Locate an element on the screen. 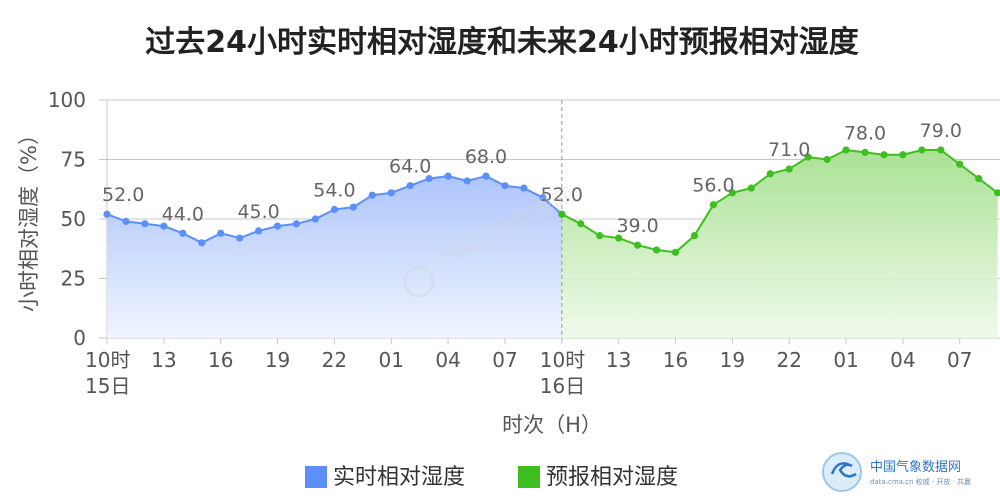  brand-logo-subtext: data.cma.cn 权威 · 开放 · 共赢 is located at coordinates (920, 481).